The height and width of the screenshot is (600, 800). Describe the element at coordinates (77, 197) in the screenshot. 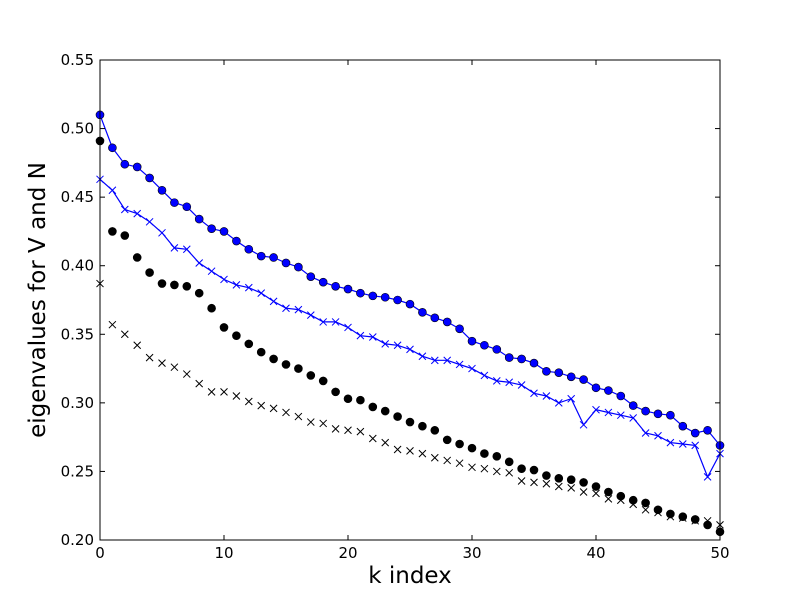

I see `y-tick-label: 0.45` at that location.